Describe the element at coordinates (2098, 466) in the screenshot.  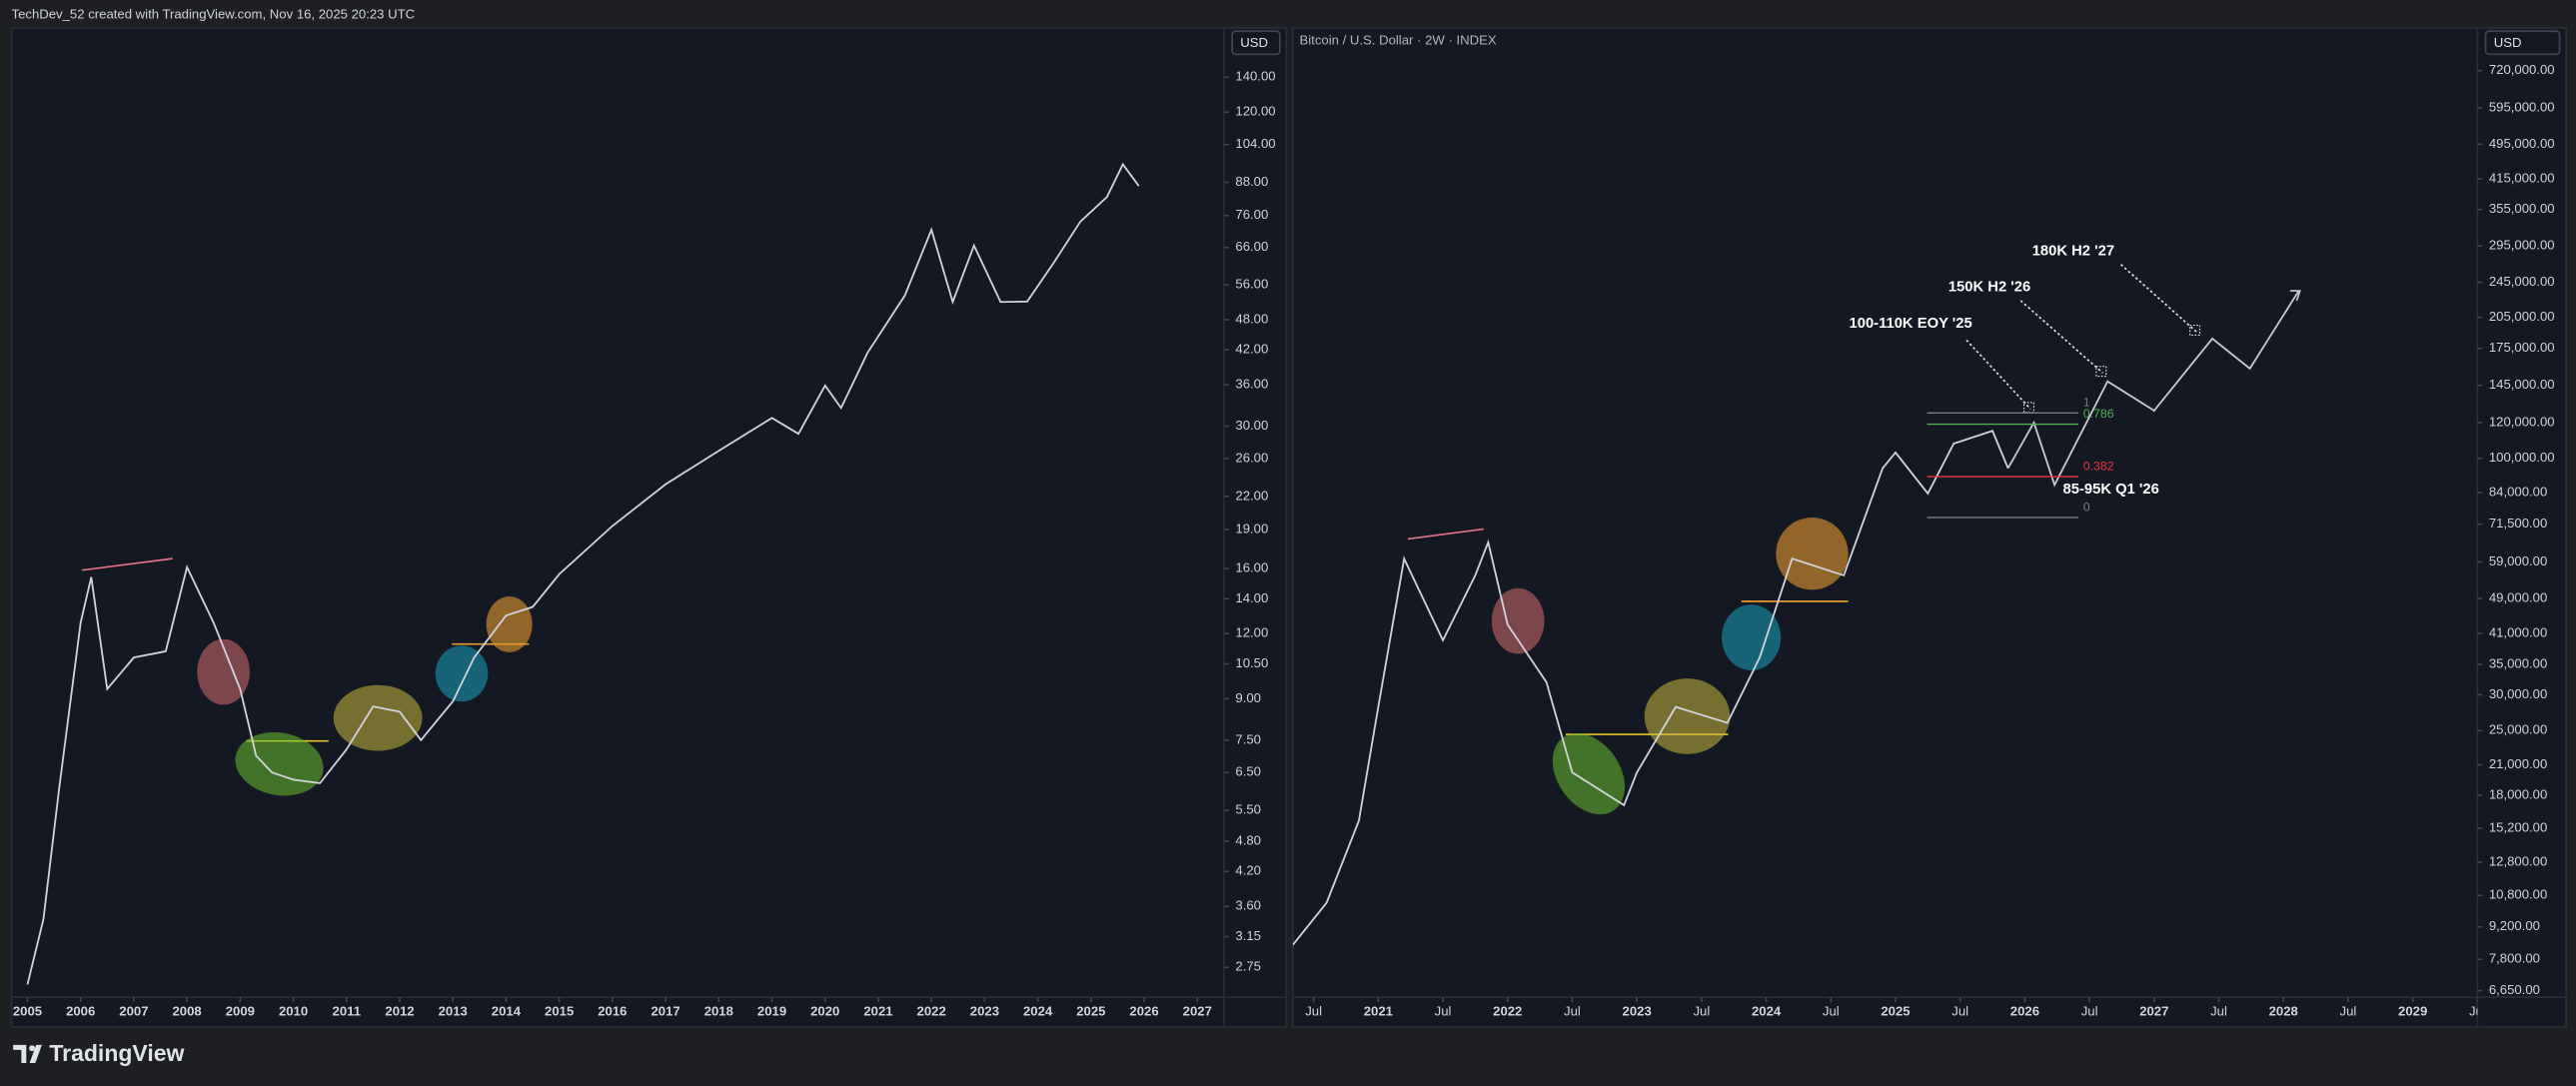
I see `fib-label: 0.382` at that location.